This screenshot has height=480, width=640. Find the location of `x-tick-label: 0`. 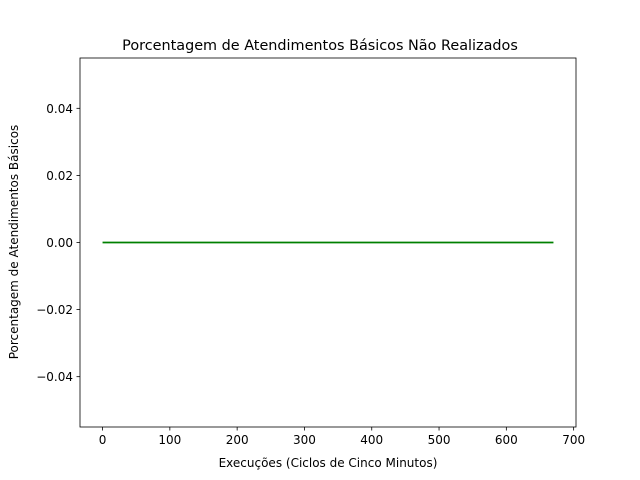

x-tick-label: 0 is located at coordinates (103, 440).